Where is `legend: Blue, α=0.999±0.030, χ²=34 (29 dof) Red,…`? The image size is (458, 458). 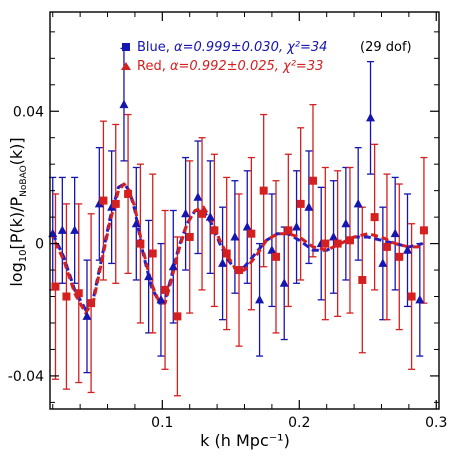
legend: Blue, α=0.999±0.030, χ²=34 (29 dof) Red,… is located at coordinates (266, 57).